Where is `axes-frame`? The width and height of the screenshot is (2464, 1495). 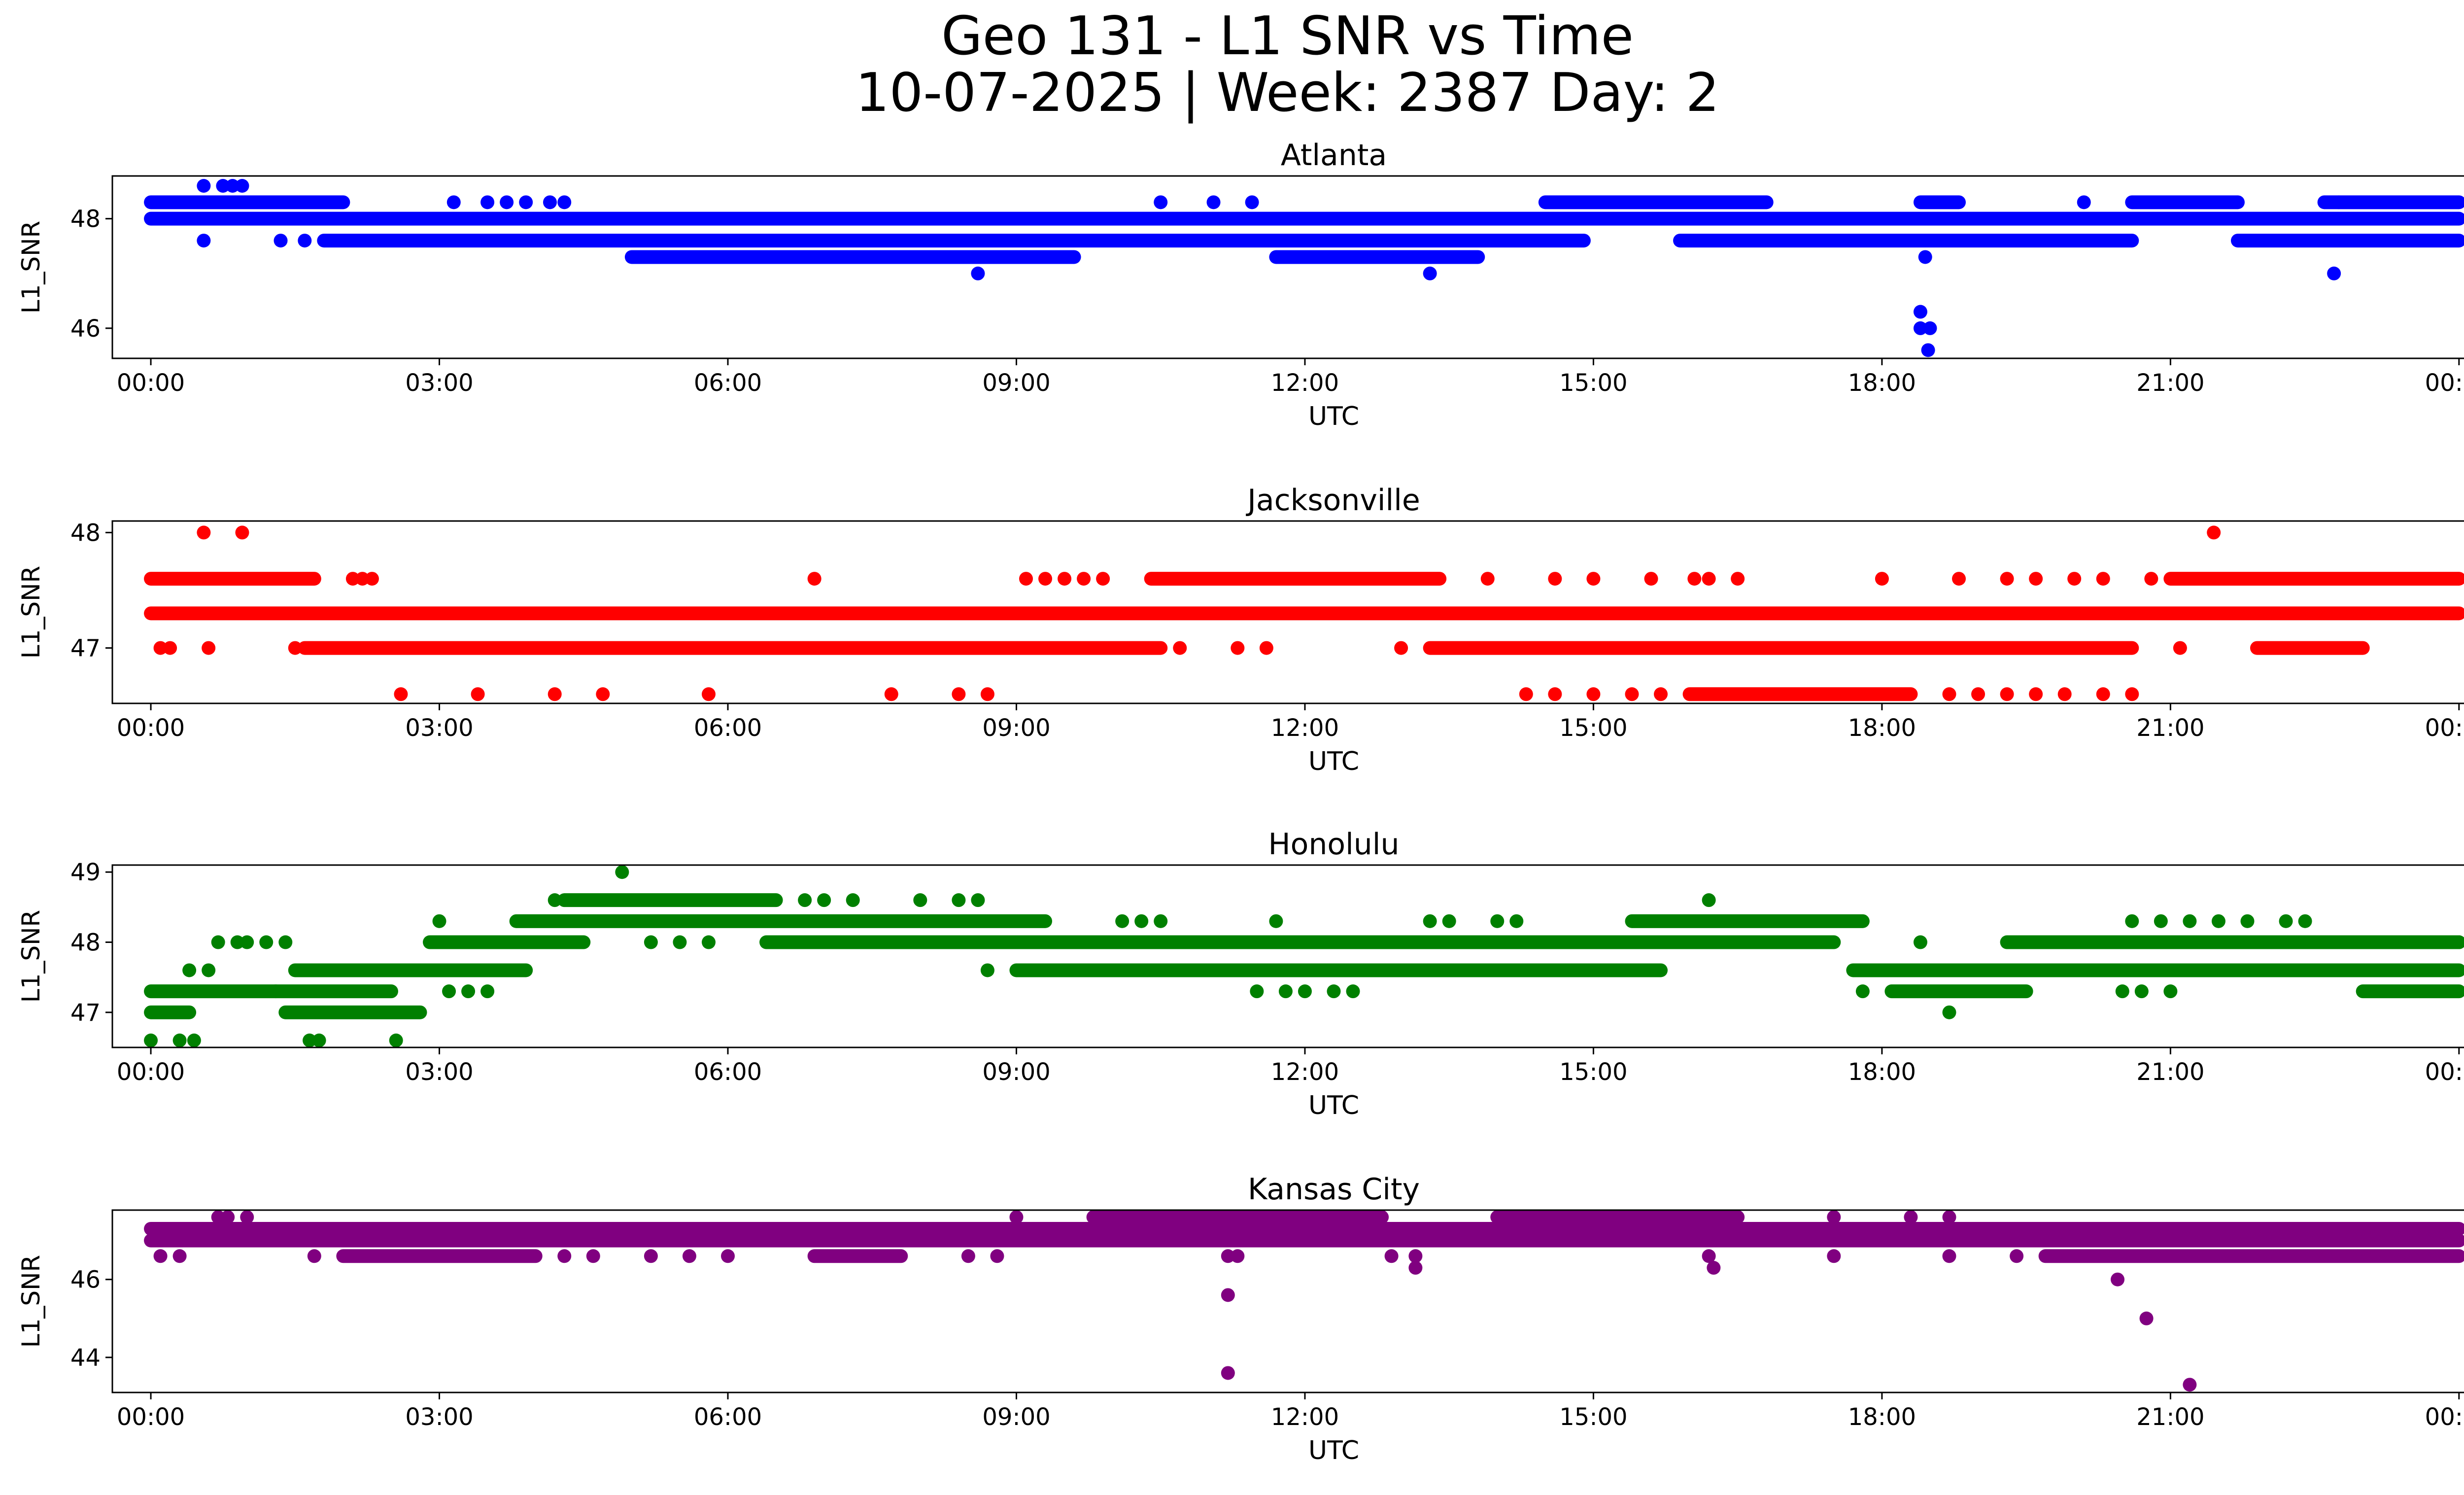
axes-frame is located at coordinates (1287, 612).